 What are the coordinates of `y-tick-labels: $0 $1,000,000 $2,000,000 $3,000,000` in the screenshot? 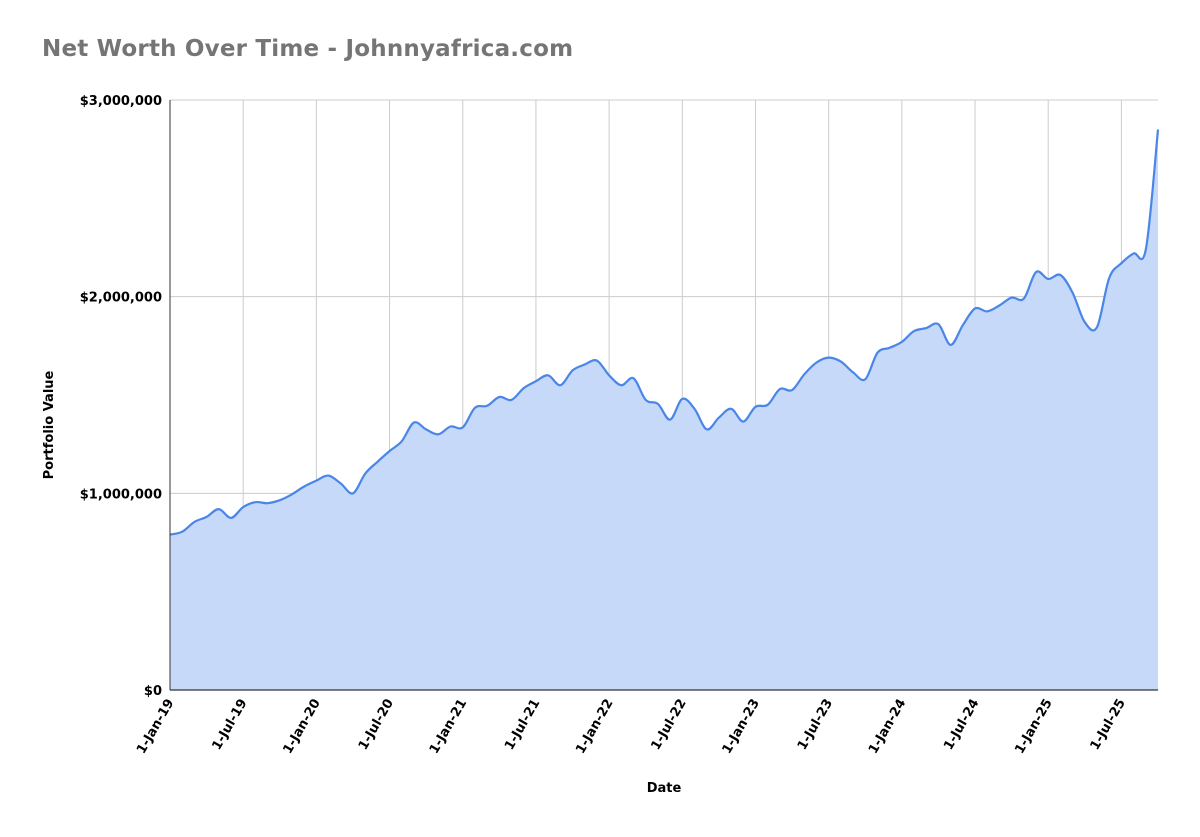 It's located at (121, 396).